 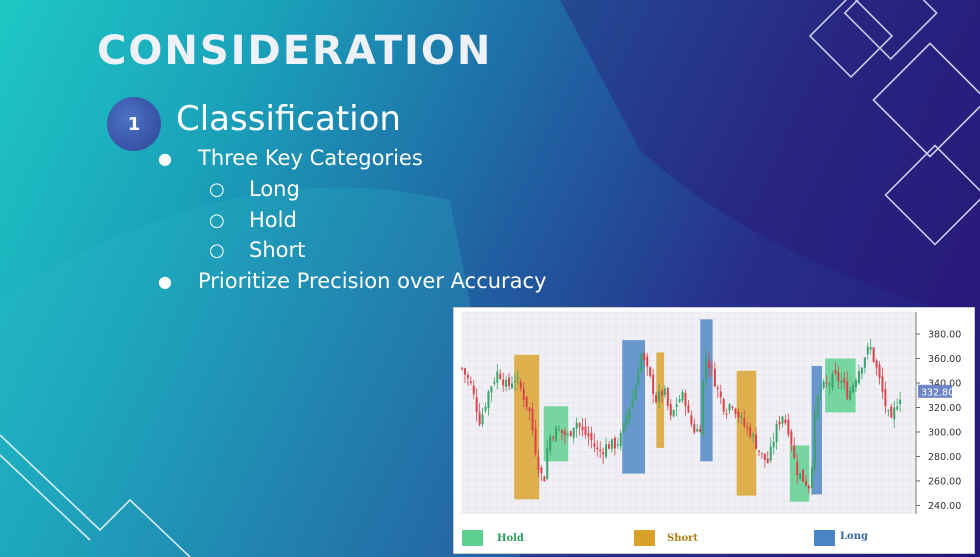 What do you see at coordinates (352, 281) in the screenshot?
I see `bullet-precision-over-accuracy: ● Prioritize Precision over Accuracy` at bounding box center [352, 281].